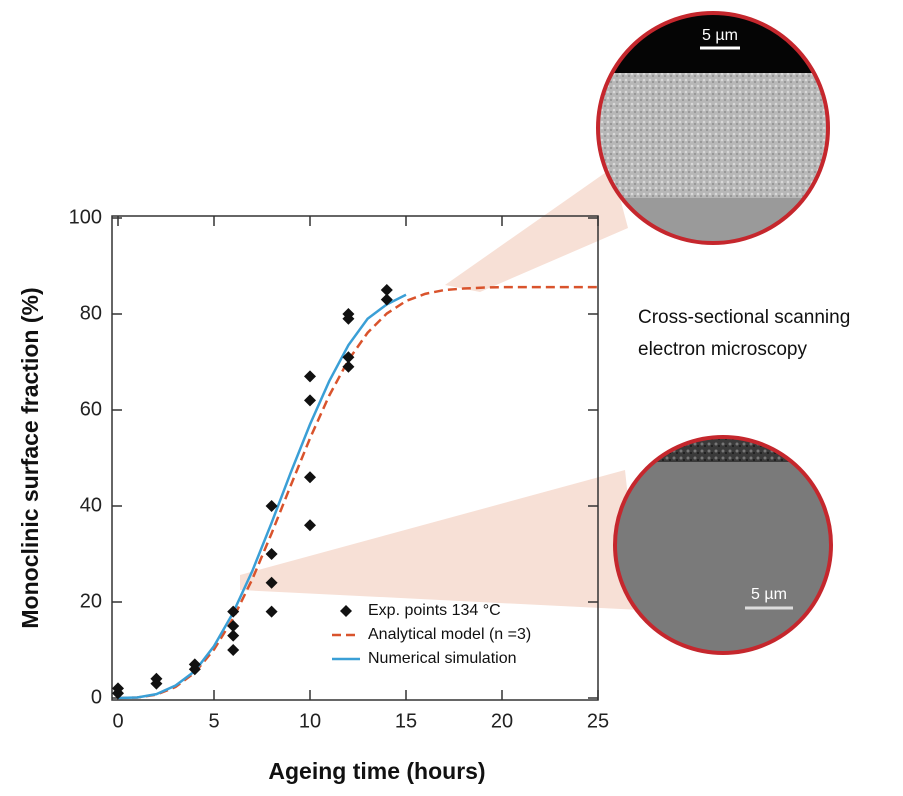 Image resolution: width=903 pixels, height=796 pixels. Describe the element at coordinates (91, 505) in the screenshot. I see `y-tick-label: 40` at that location.